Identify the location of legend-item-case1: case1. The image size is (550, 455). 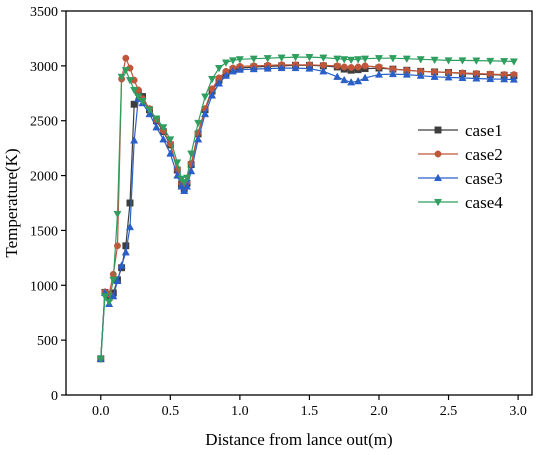
(460, 130).